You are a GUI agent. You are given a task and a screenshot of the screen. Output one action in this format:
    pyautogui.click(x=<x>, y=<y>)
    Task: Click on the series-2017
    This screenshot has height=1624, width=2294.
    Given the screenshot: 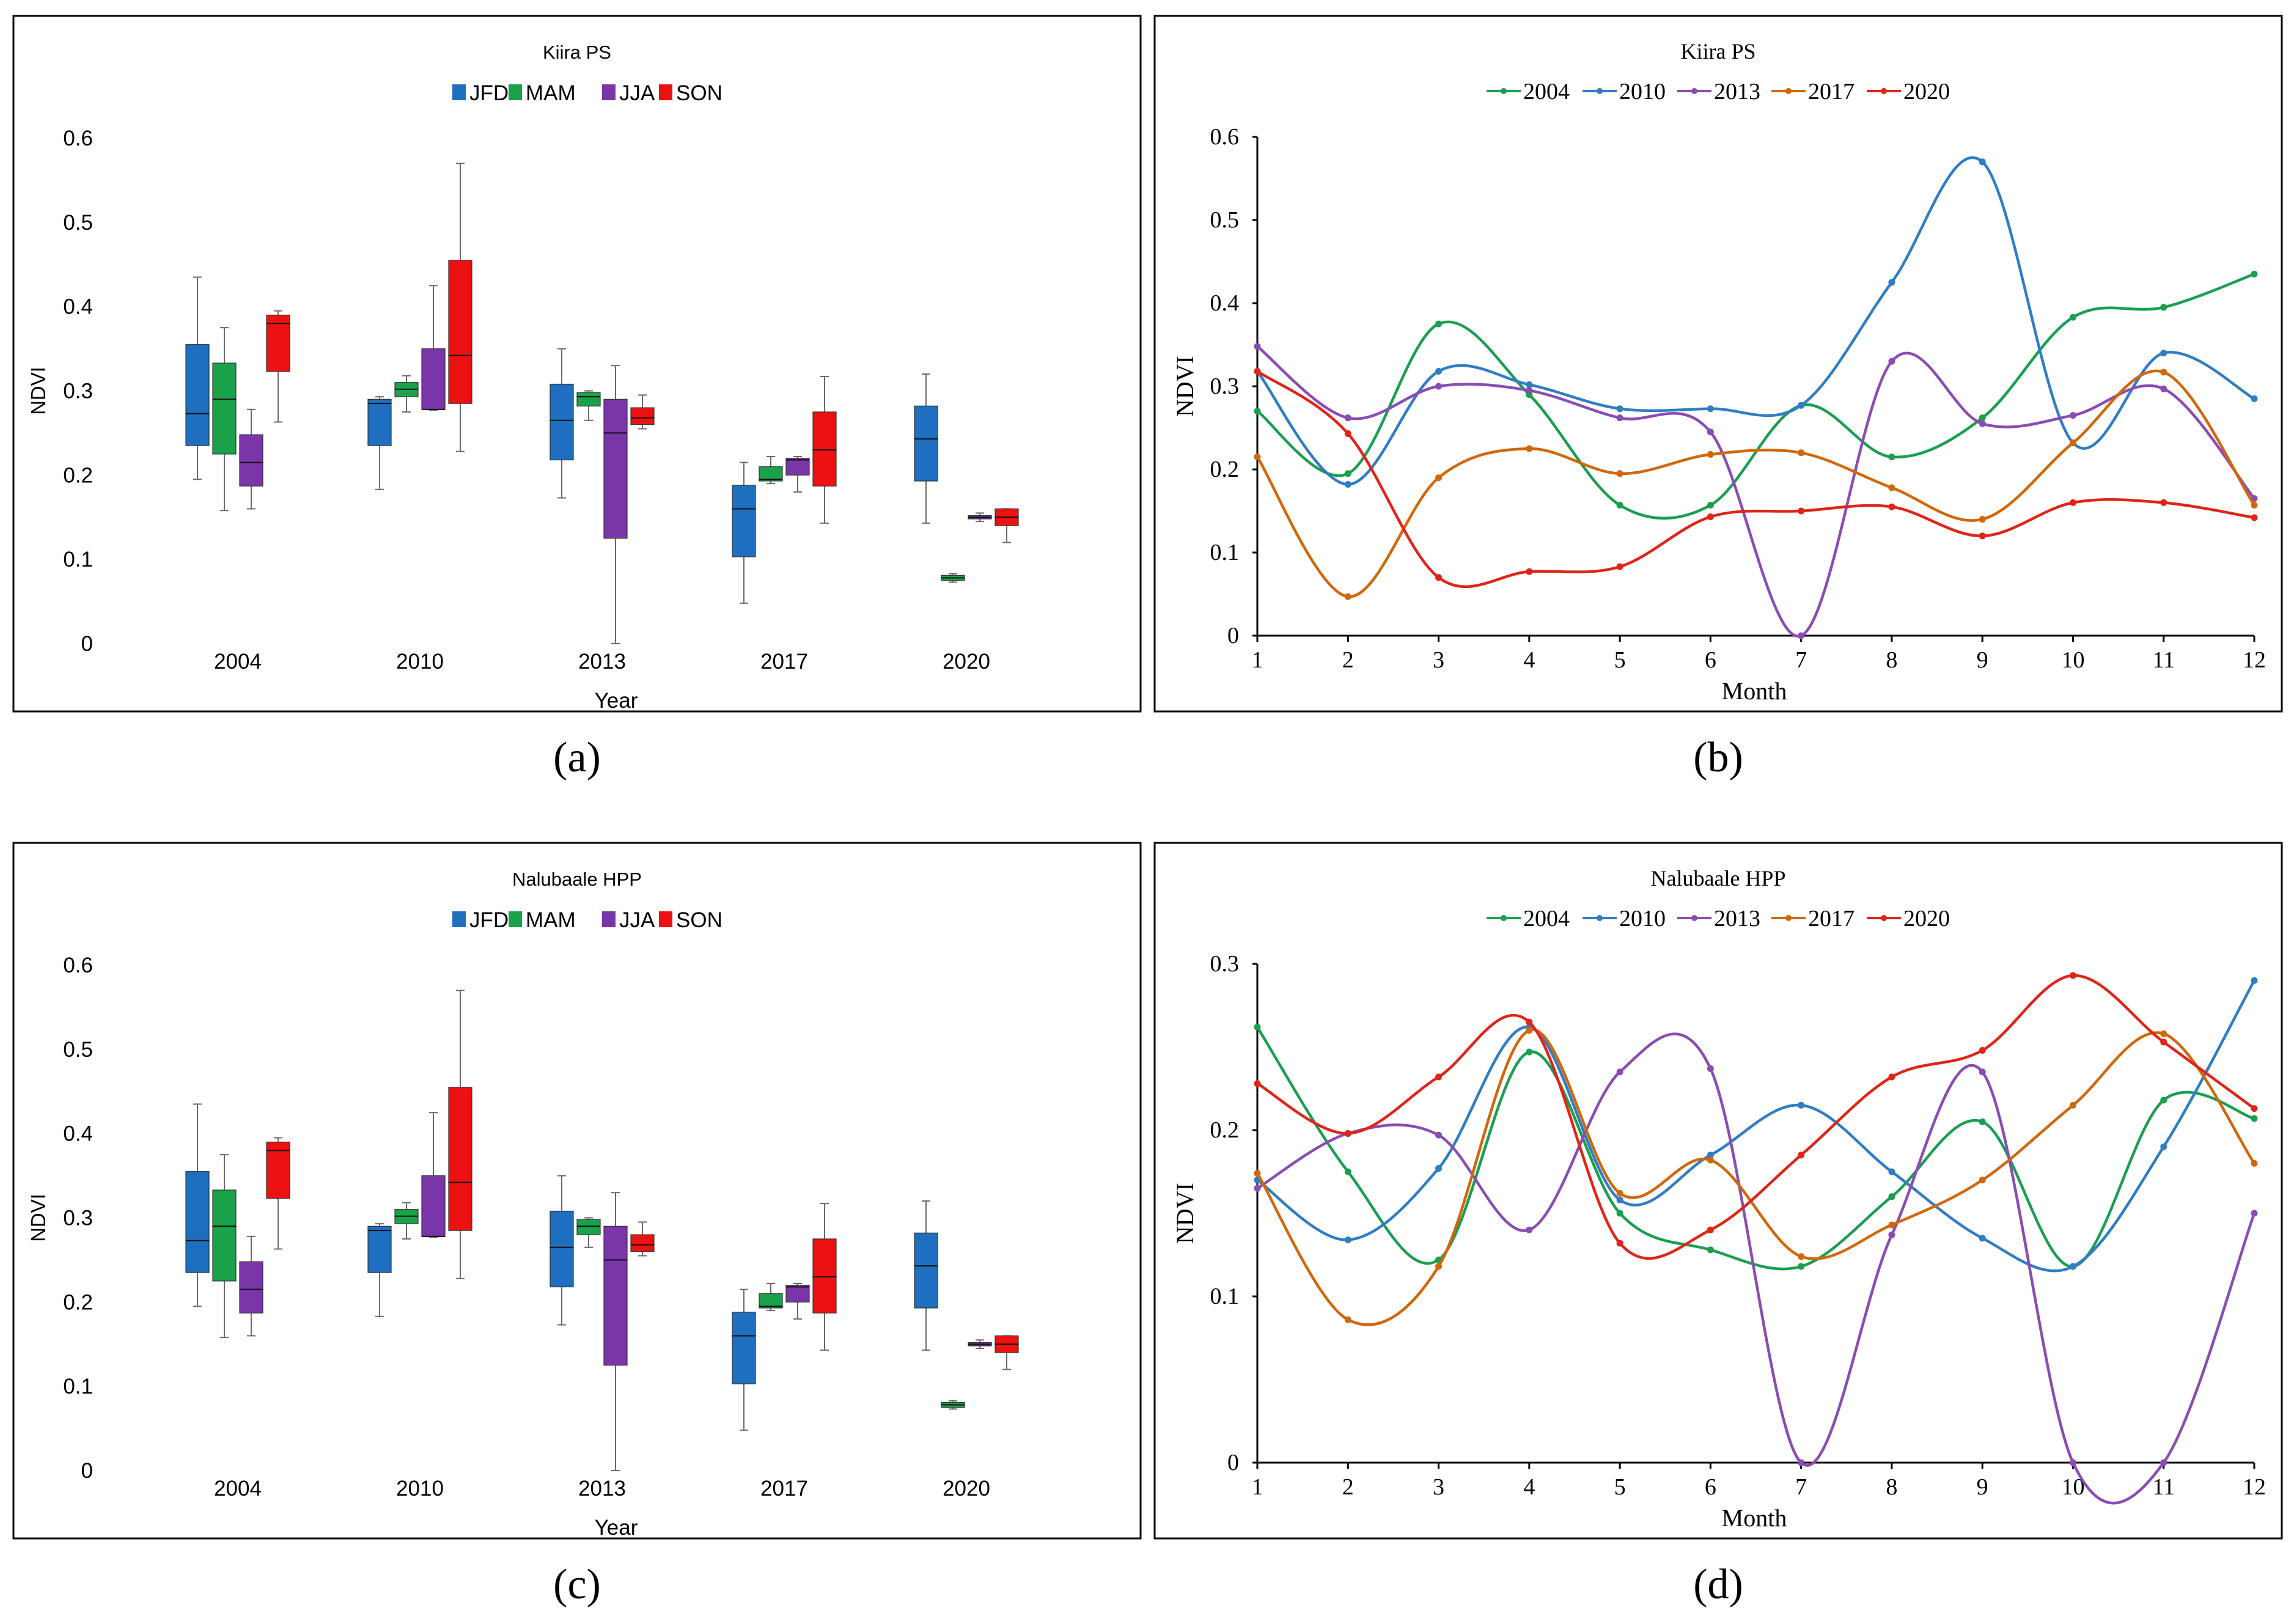 What is the action you would take?
    pyautogui.click(x=1756, y=1176)
    